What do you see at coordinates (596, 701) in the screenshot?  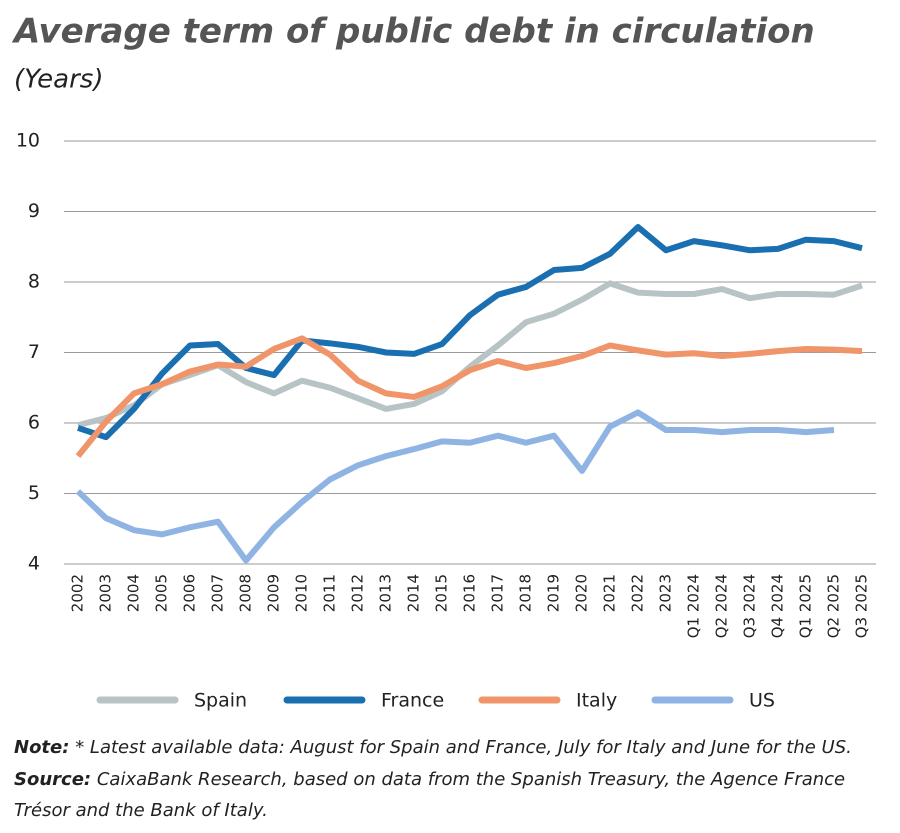 I see `legend-label: Italy` at bounding box center [596, 701].